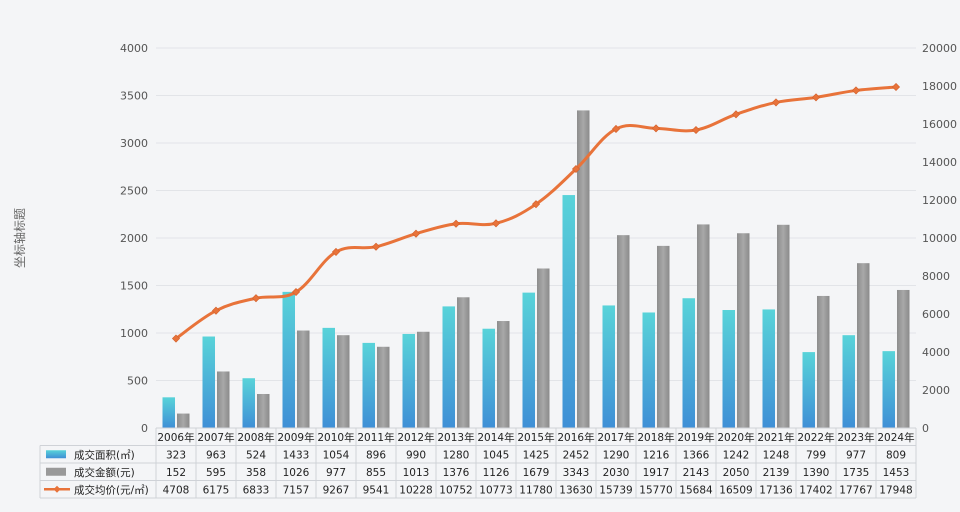 The height and width of the screenshot is (512, 960). Describe the element at coordinates (936, 390) in the screenshot. I see `y2-tick-label: 2000` at that location.